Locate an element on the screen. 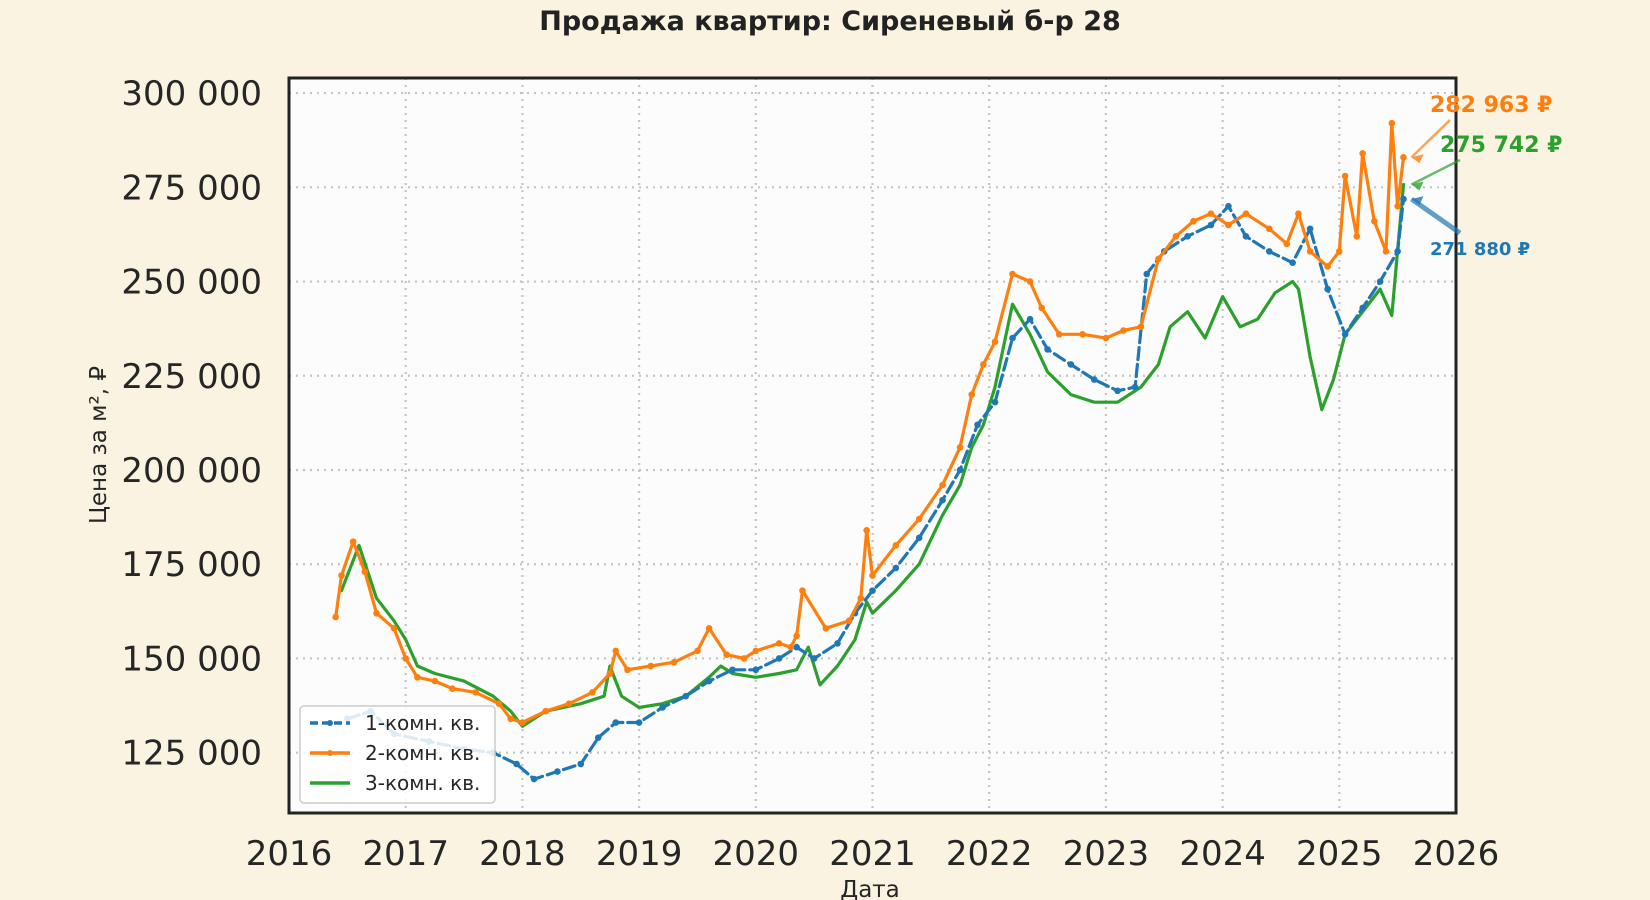 This screenshot has height=900, width=1650. x-tick-label: 2018 is located at coordinates (522, 854).